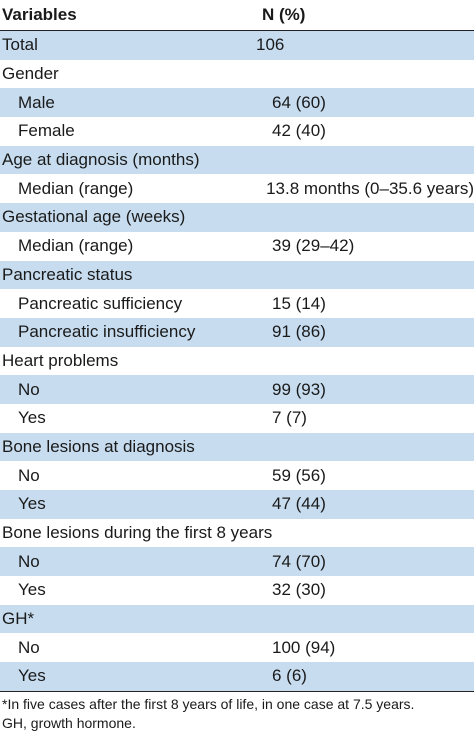 This screenshot has width=474, height=737. What do you see at coordinates (299, 131) in the screenshot?
I see `row-value: 42 (40)` at bounding box center [299, 131].